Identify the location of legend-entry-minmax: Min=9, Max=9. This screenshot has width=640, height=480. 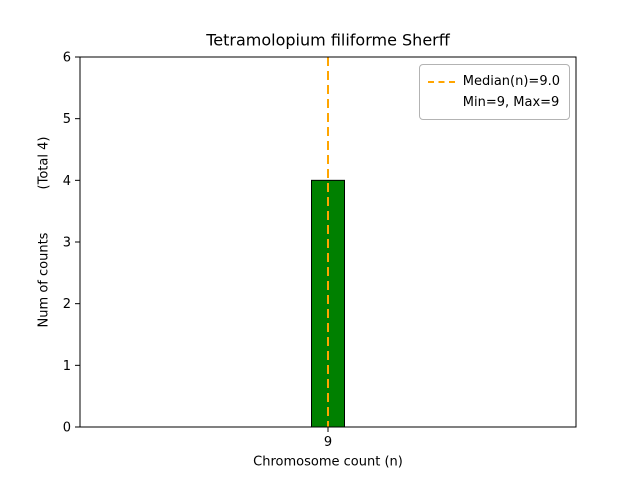
(494, 102).